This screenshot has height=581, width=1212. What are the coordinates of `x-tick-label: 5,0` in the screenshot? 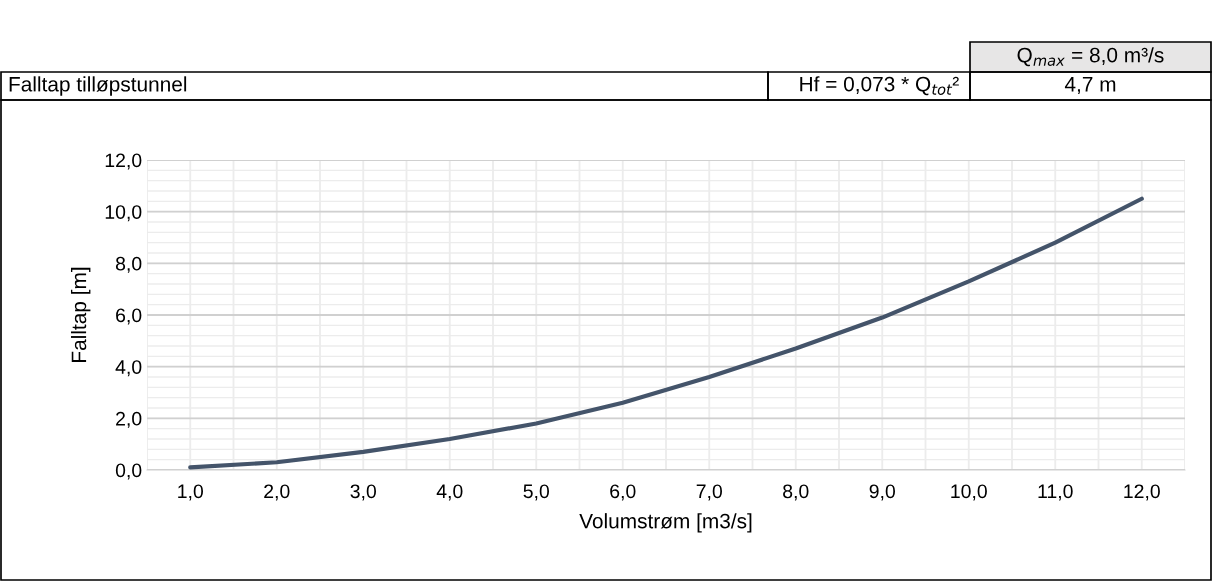 It's located at (536, 492).